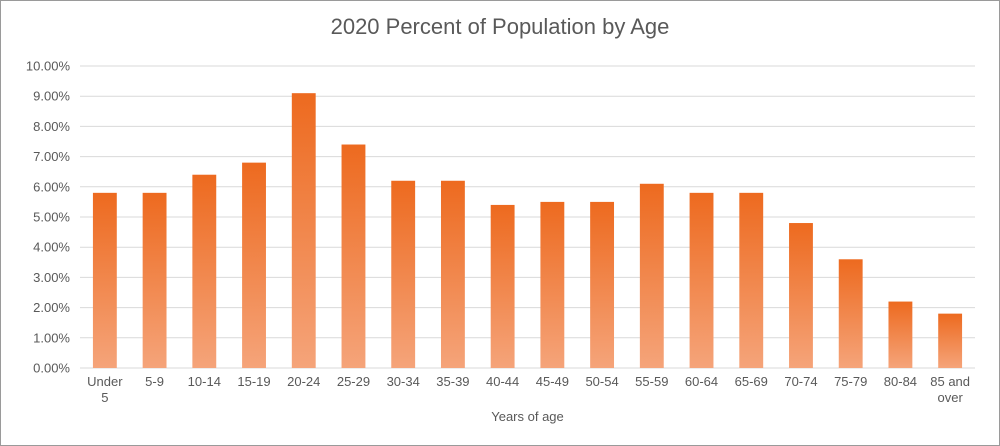  What do you see at coordinates (452, 381) in the screenshot?
I see `x-tick-label: 35-39` at bounding box center [452, 381].